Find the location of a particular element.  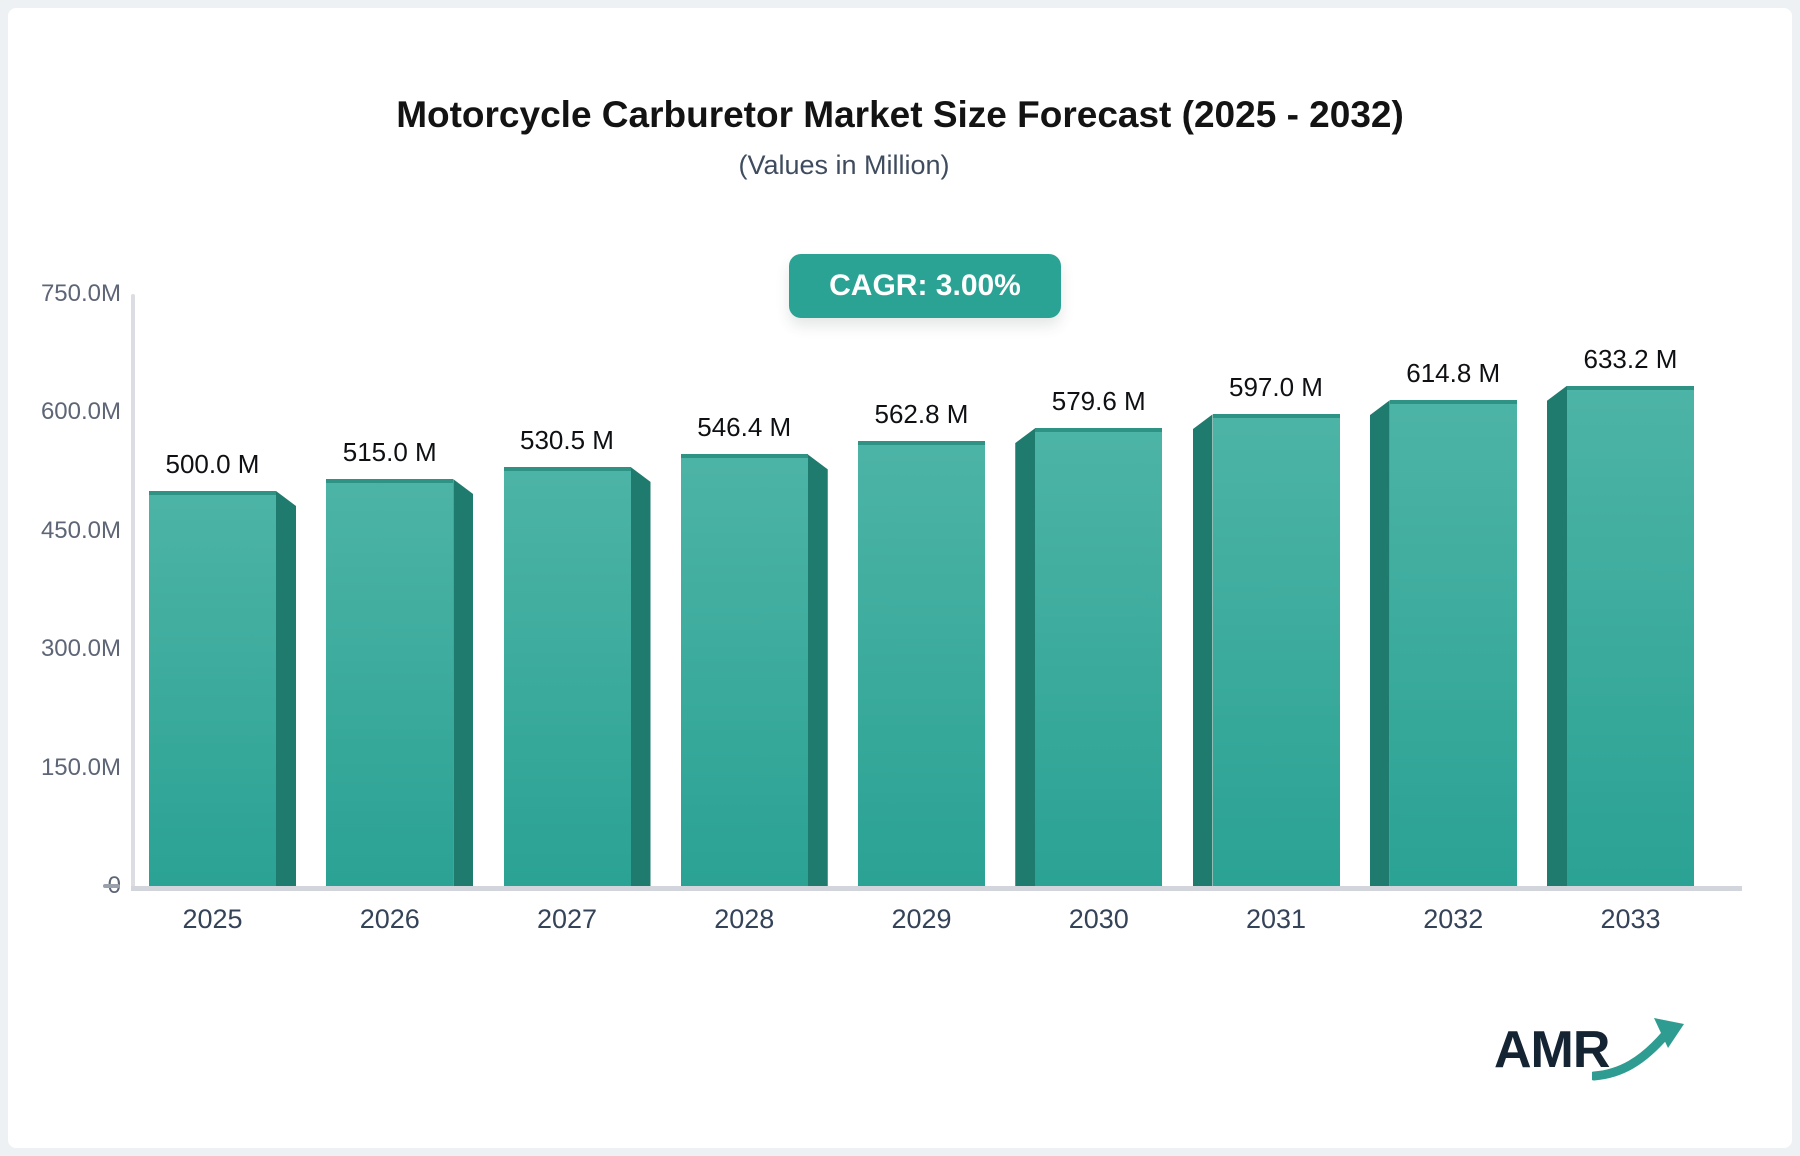

y-tick-label: 300.0M is located at coordinates (80, 648).